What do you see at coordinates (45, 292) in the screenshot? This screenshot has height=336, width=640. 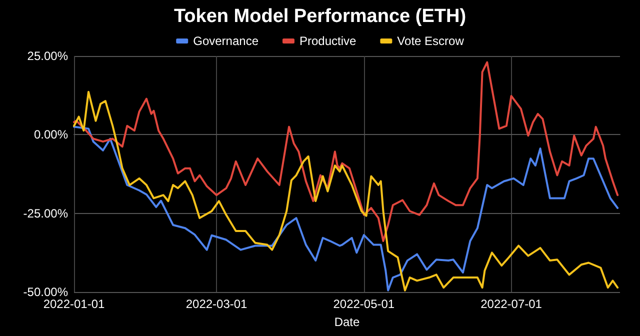 I see `y-tick-label: -50.00%` at bounding box center [45, 292].